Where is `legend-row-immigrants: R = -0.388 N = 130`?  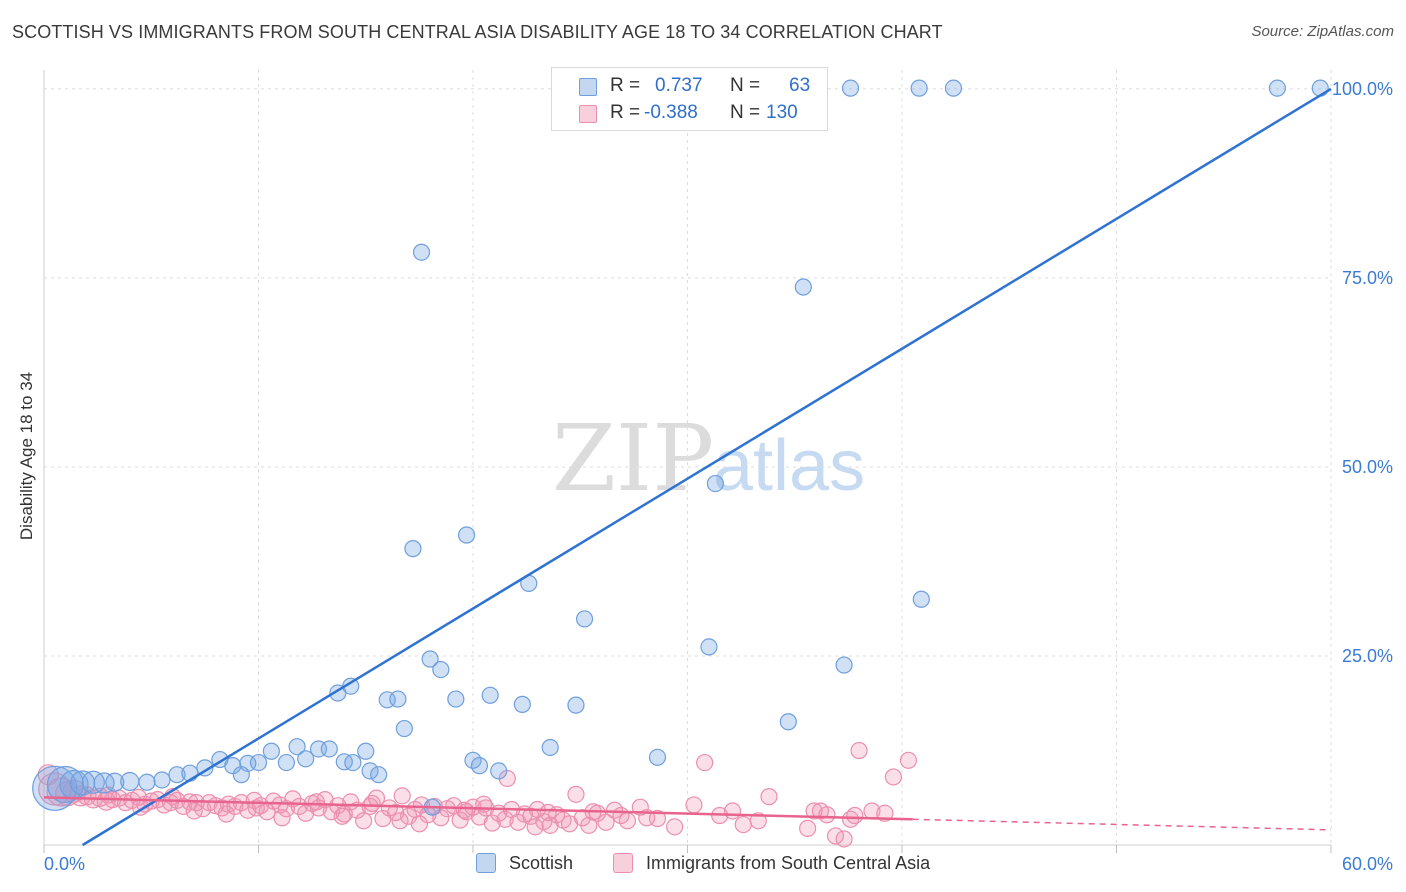 legend-row-immigrants: R = -0.388 N = 130 is located at coordinates (689, 114).